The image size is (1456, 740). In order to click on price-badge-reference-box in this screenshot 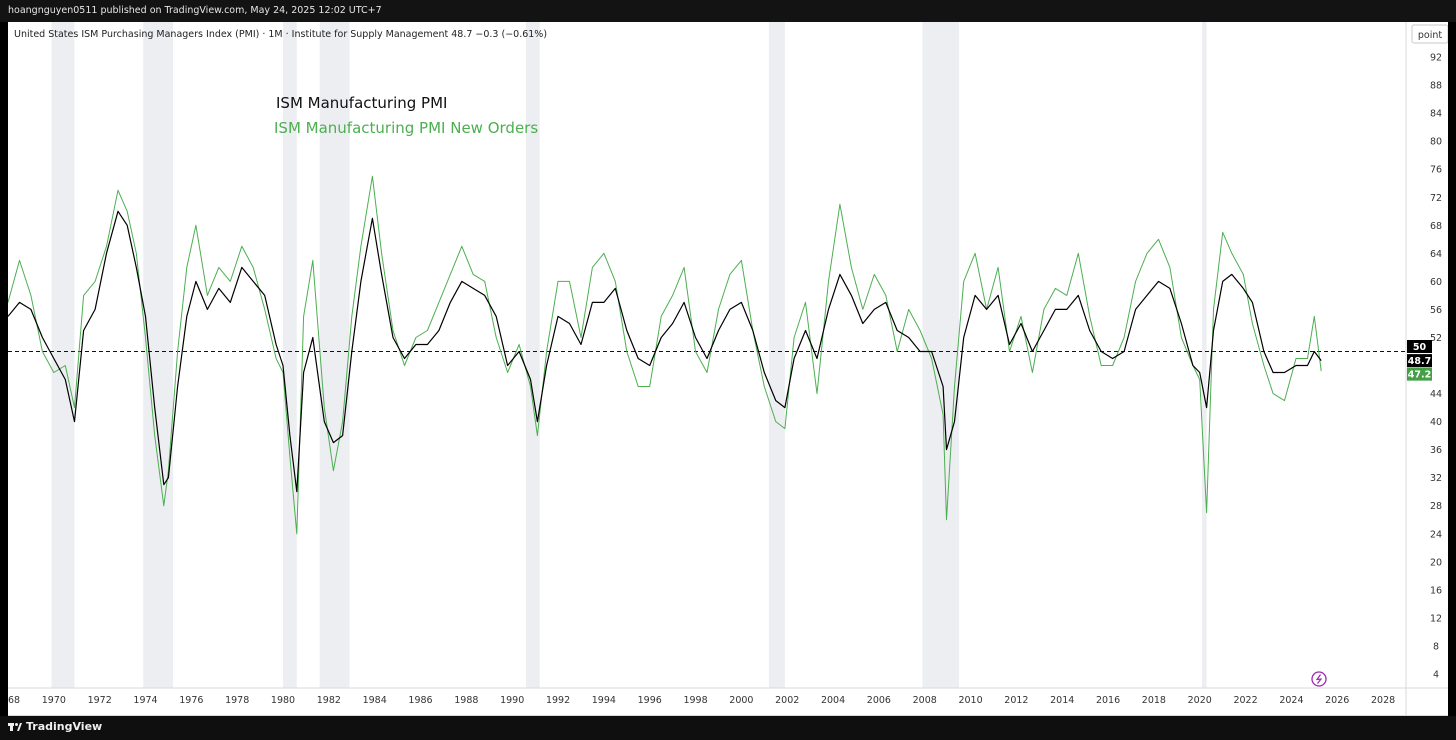, I will do `click(1419, 346)`.